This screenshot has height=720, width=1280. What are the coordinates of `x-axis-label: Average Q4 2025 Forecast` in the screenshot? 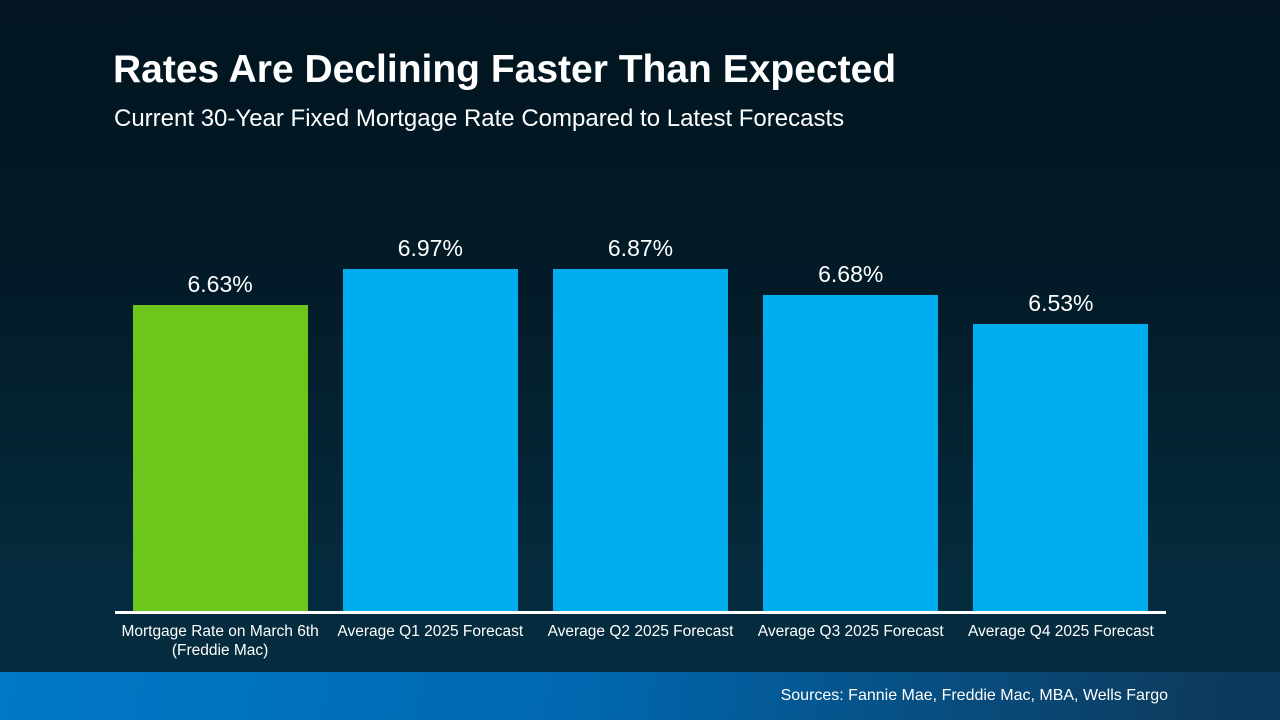 It's located at (1061, 631).